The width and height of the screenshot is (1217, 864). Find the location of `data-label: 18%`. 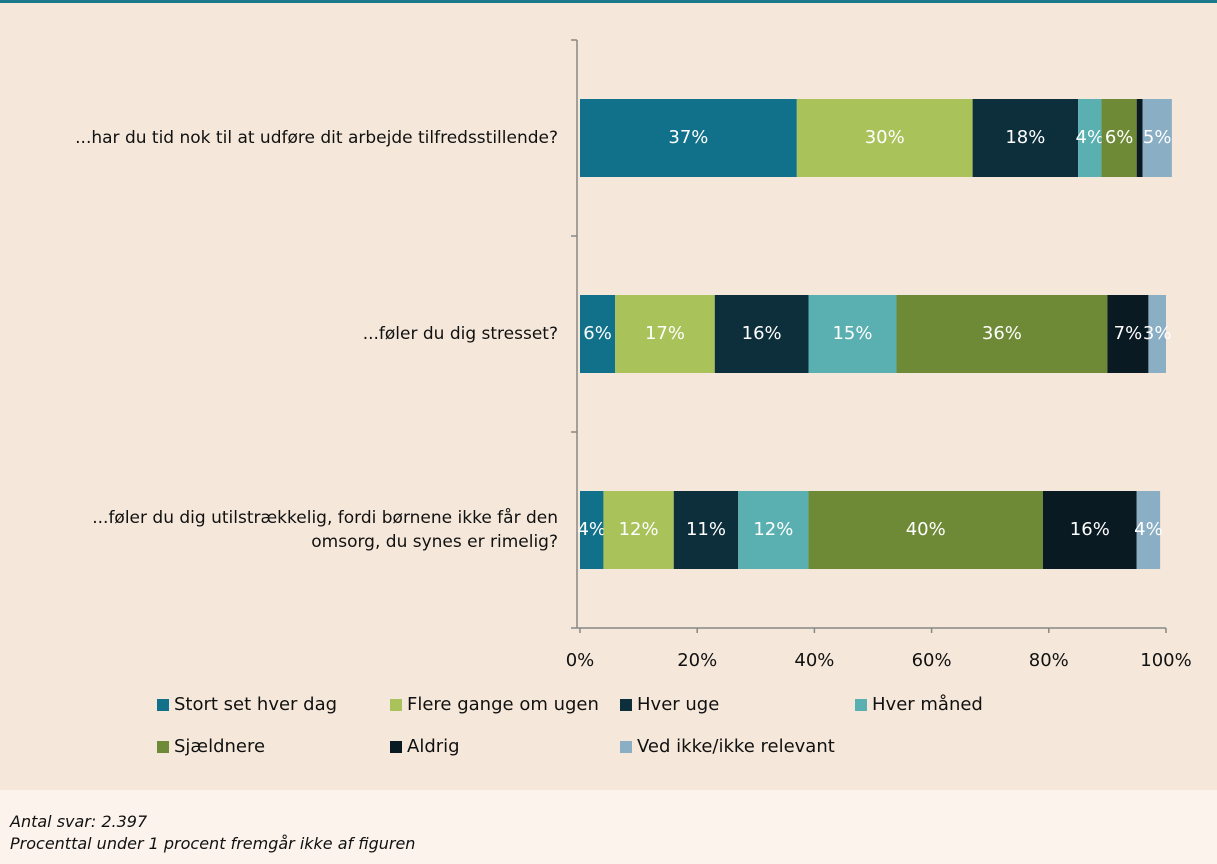

data-label: 18% is located at coordinates (1025, 137).